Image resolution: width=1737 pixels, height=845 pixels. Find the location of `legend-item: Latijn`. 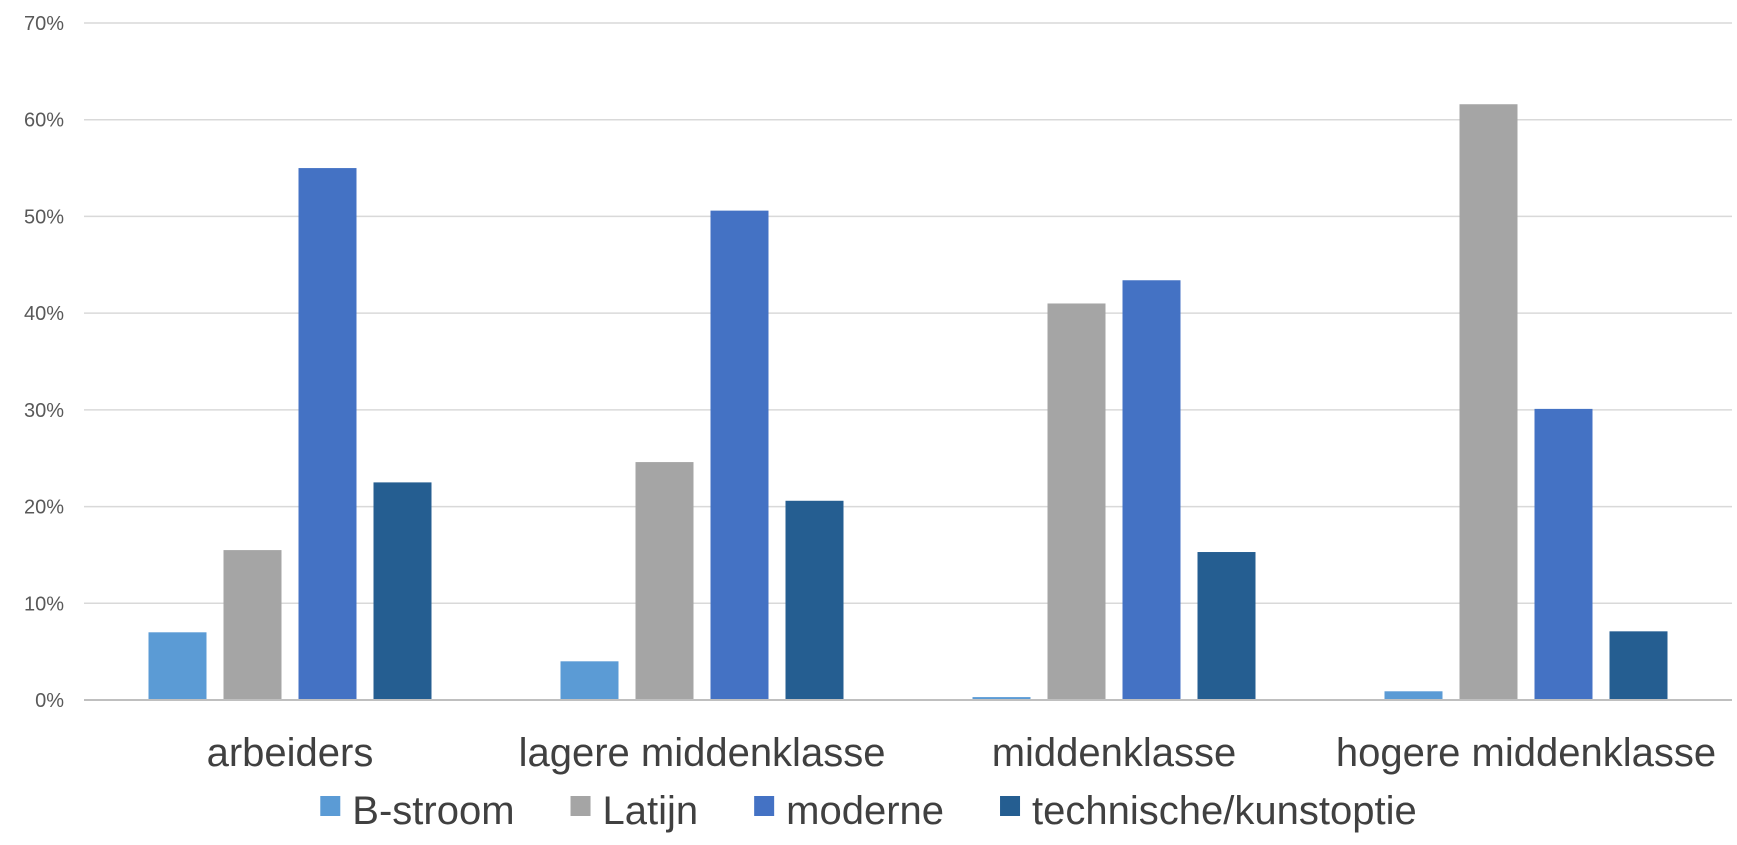

legend-item: Latijn is located at coordinates (634, 811).